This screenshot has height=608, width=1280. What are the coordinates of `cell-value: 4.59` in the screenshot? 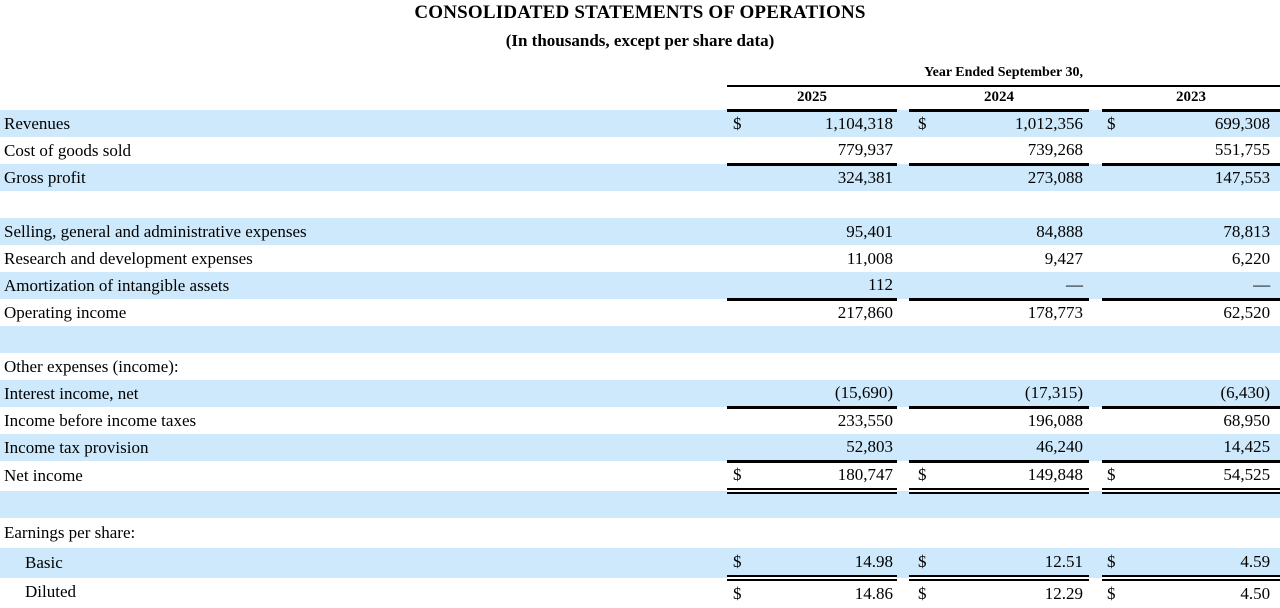 It's located at (1203, 564).